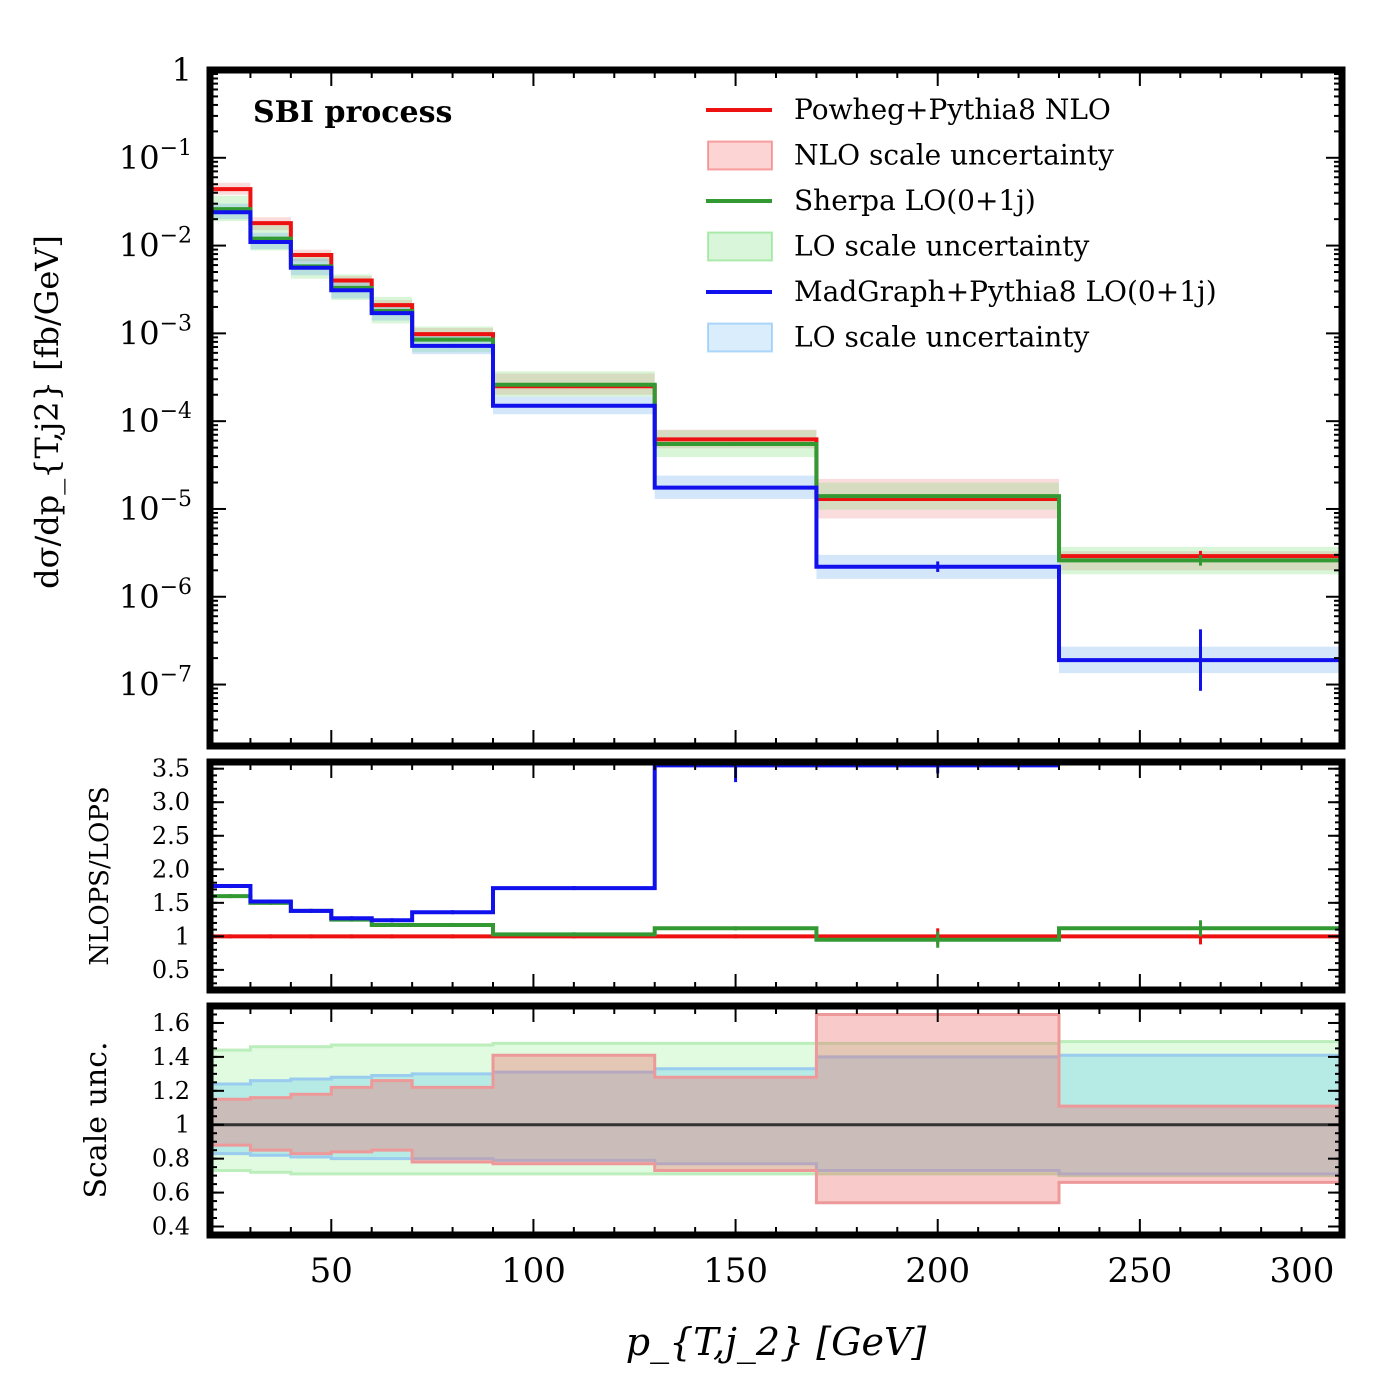  I want to click on main-ytick-label: 10⁻¹, so click(155, 156).